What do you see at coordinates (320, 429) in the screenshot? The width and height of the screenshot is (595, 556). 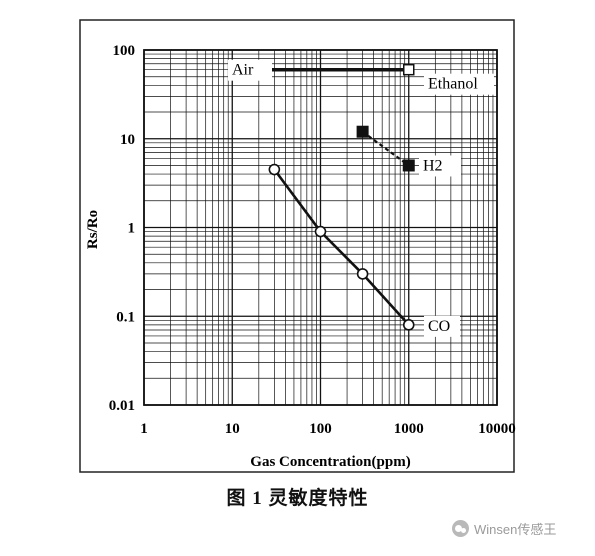 I see `x-tick-label: 100` at bounding box center [320, 429].